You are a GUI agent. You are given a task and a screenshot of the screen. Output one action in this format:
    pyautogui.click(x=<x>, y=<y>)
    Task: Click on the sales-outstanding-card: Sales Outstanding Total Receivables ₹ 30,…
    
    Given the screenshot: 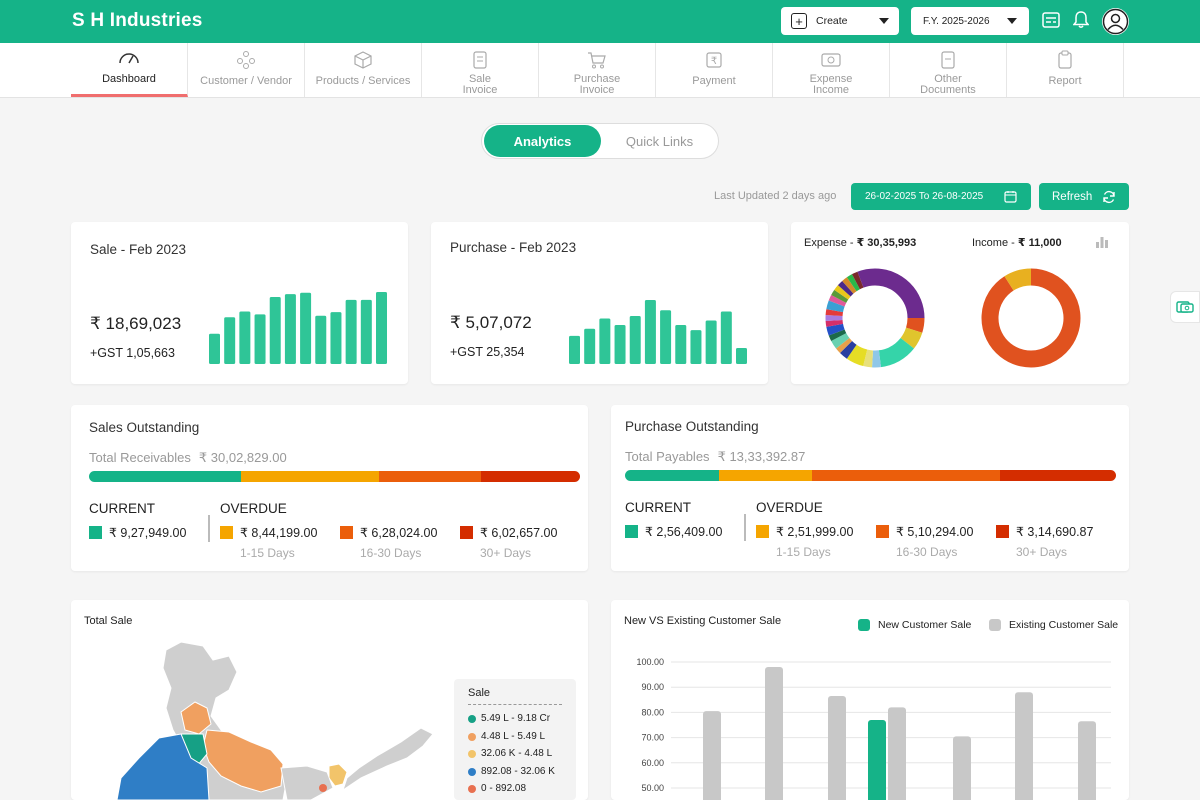 What is the action you would take?
    pyautogui.click(x=329, y=488)
    